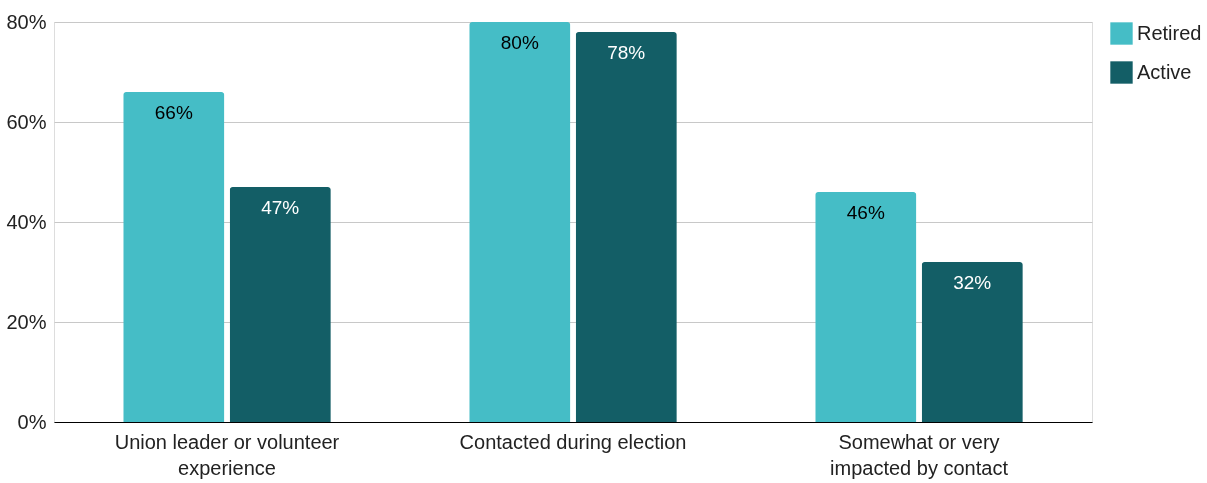 This screenshot has height=483, width=1207. I want to click on y-tick-label: 20%, so click(26, 321).